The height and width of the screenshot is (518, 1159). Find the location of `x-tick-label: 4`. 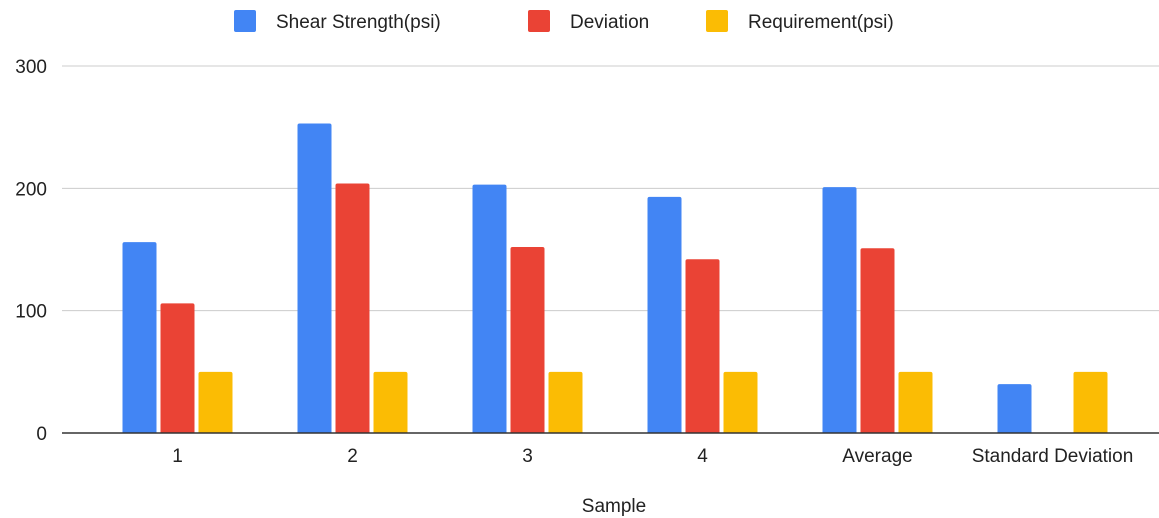

x-tick-label: 4 is located at coordinates (702, 456).